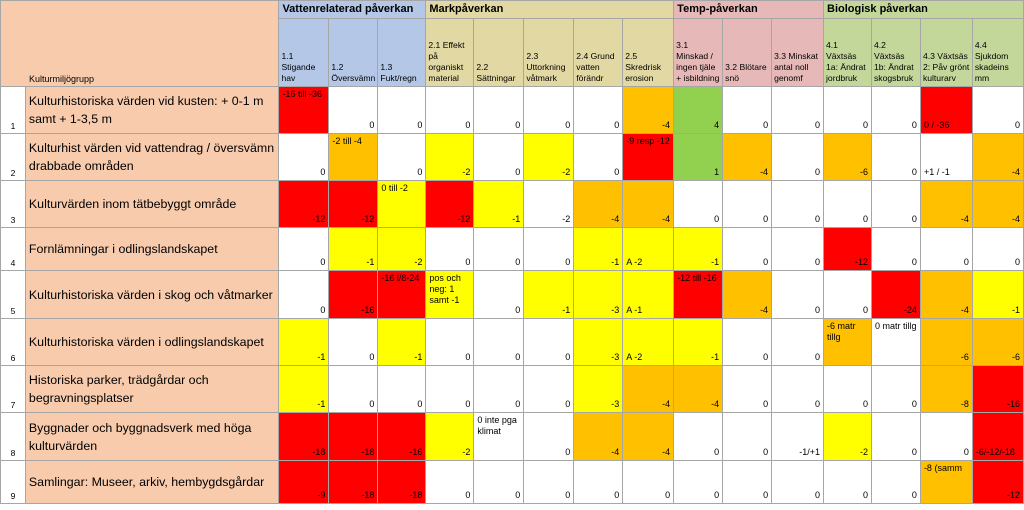  Describe the element at coordinates (304, 482) in the screenshot. I see `matrix-cell: -9` at that location.